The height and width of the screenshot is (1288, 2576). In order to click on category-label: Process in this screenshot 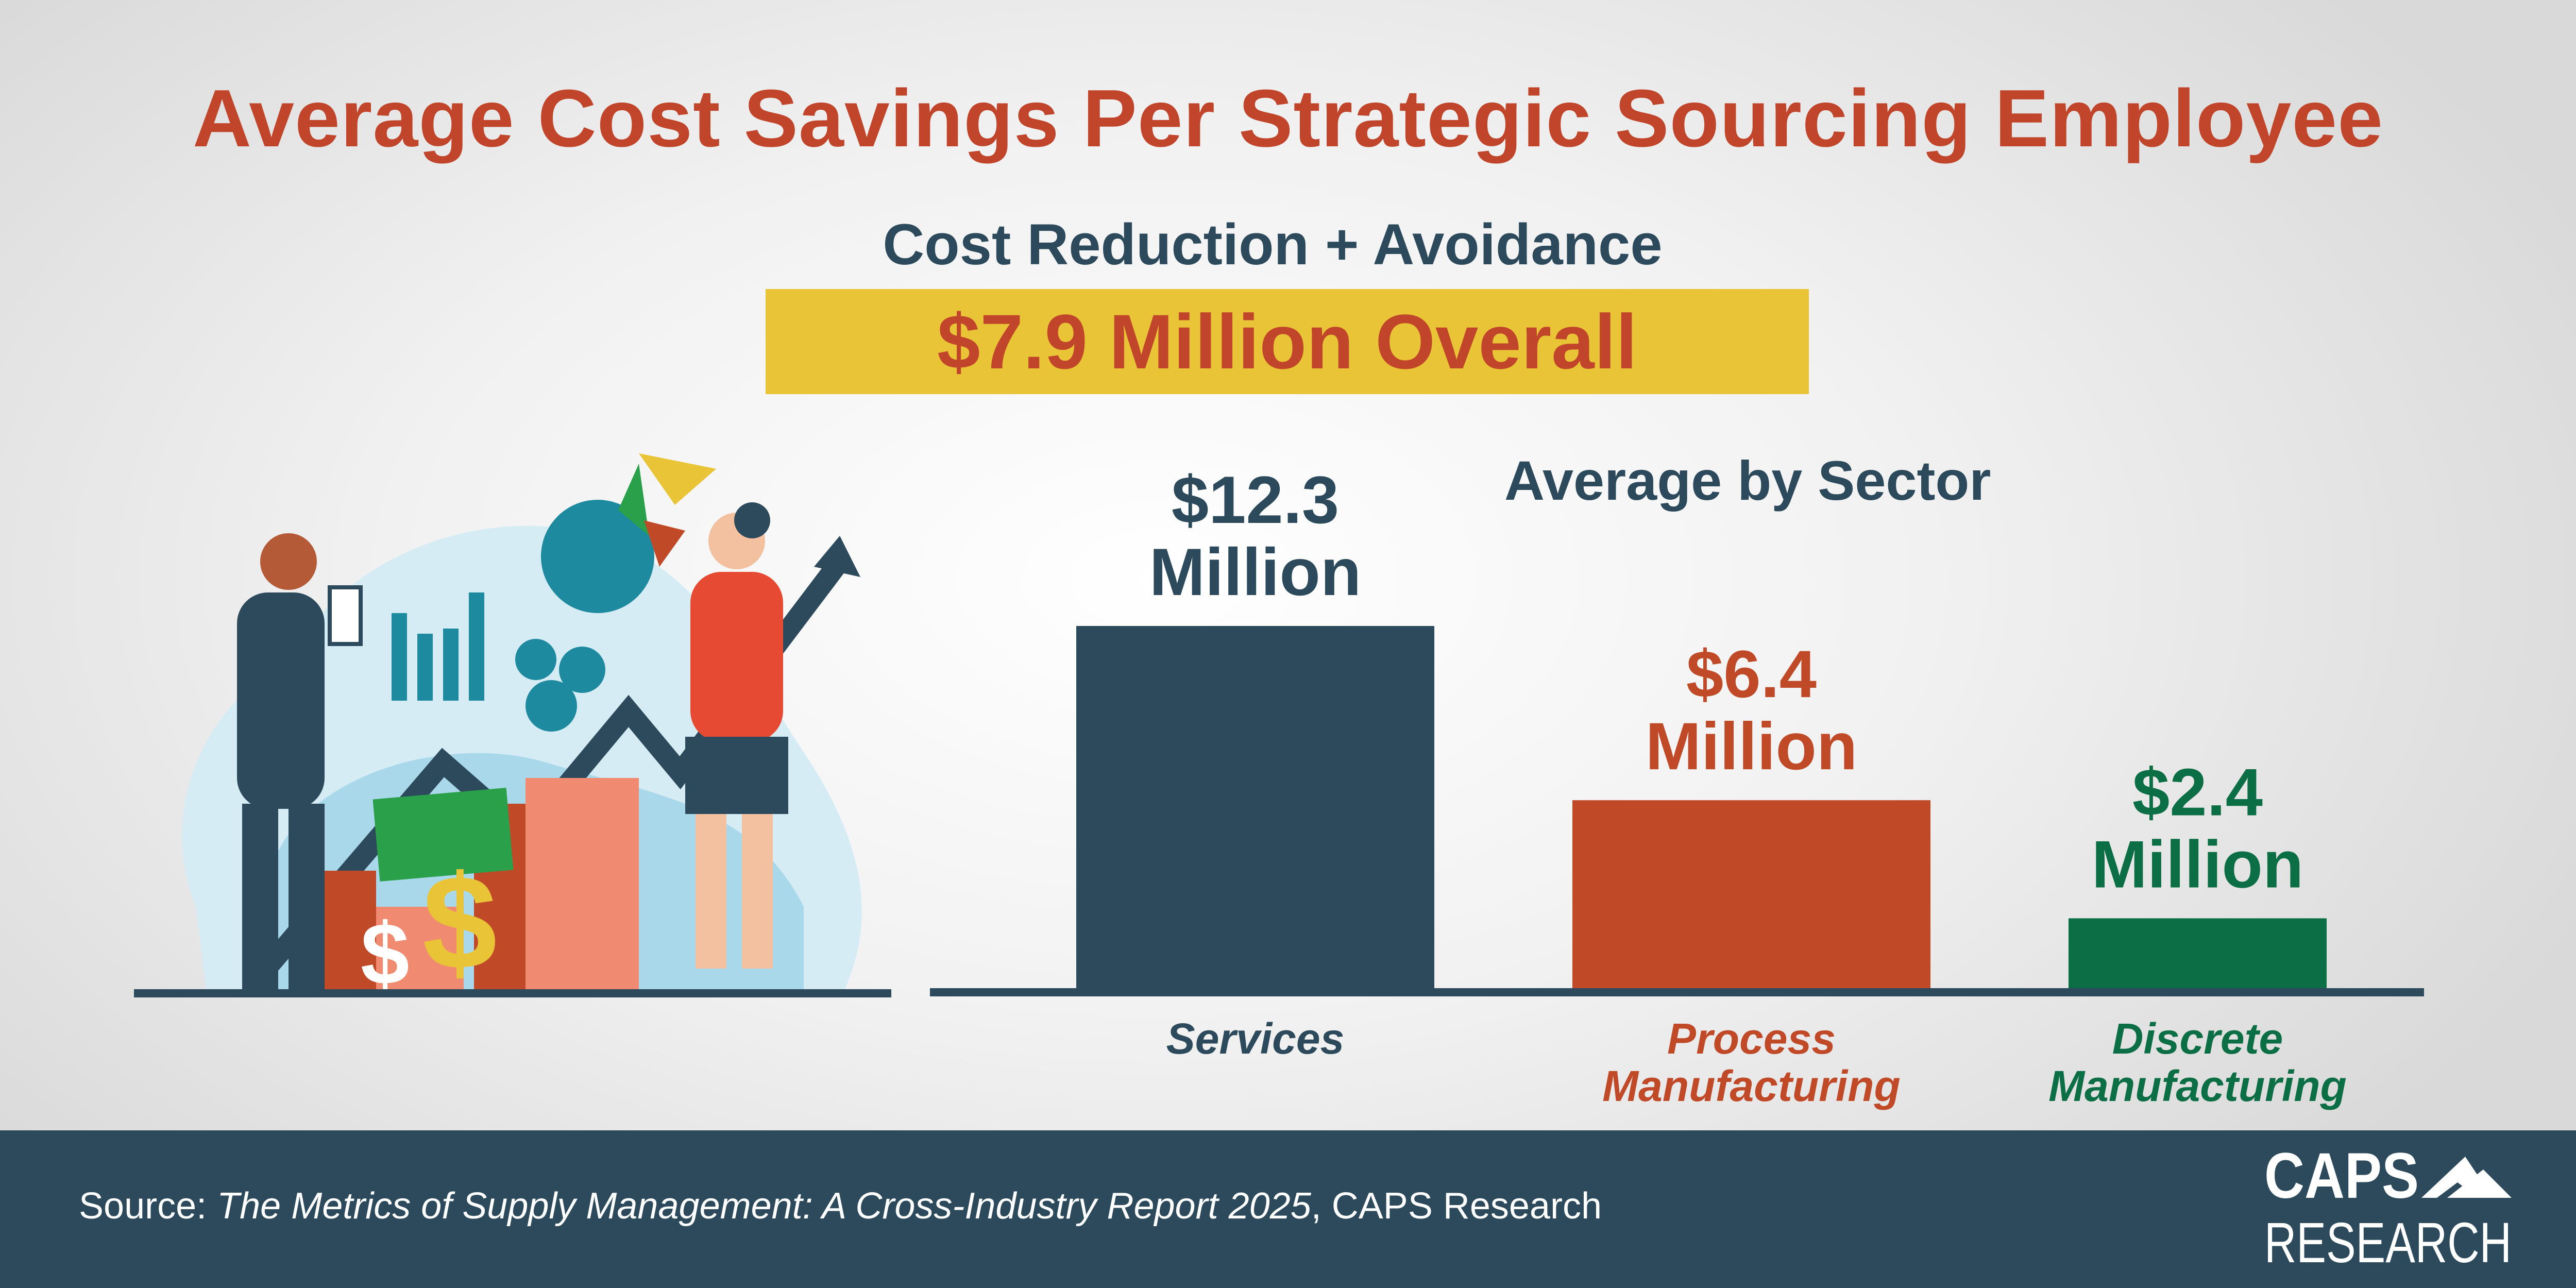, I will do `click(1751, 1038)`.